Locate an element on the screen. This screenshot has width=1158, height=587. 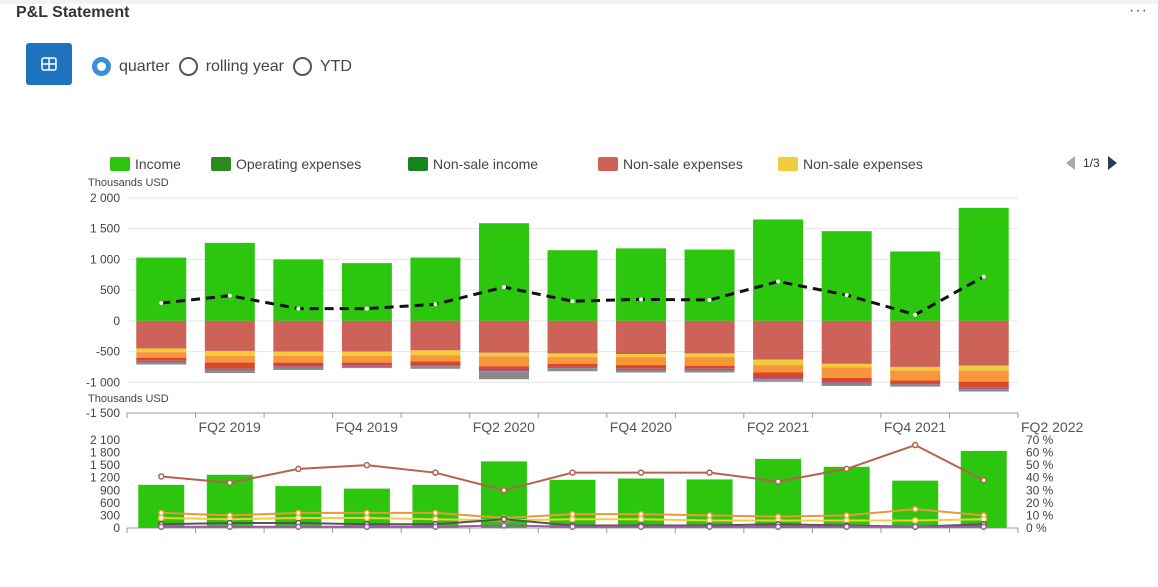
radio-quarter: quarter is located at coordinates (131, 66).